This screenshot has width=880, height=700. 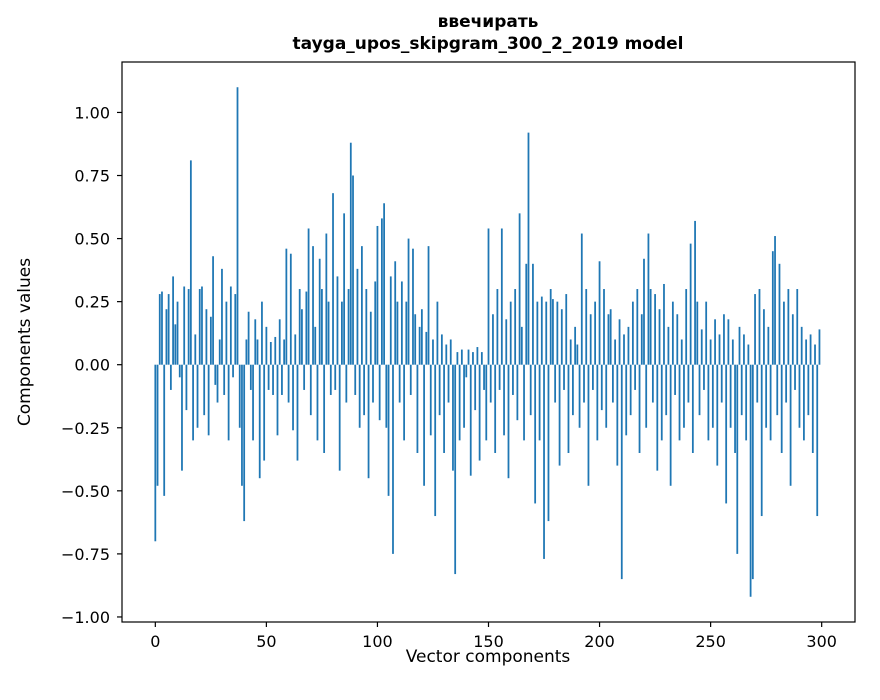 What do you see at coordinates (821, 641) in the screenshot?
I see `x-tick-label: 300` at bounding box center [821, 641].